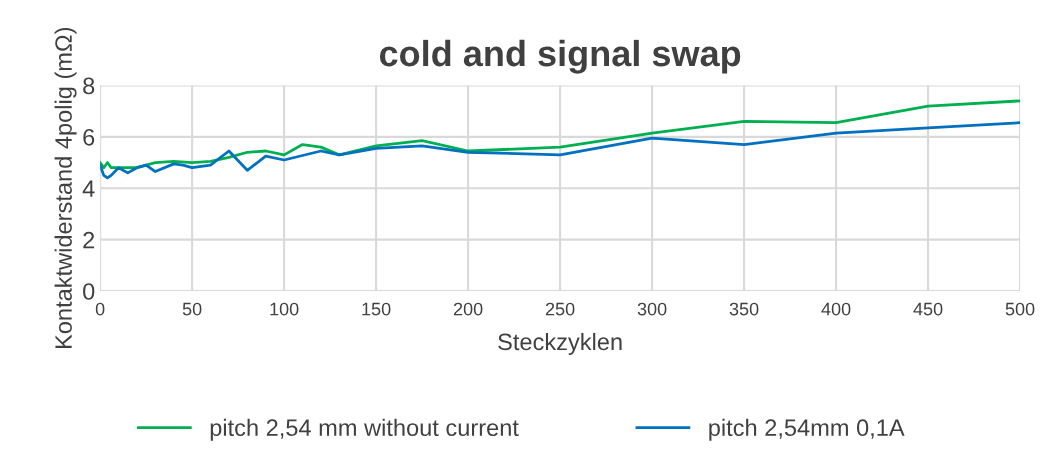 The image size is (1043, 462). What do you see at coordinates (89, 240) in the screenshot?
I see `y-tick-label: 2` at bounding box center [89, 240].